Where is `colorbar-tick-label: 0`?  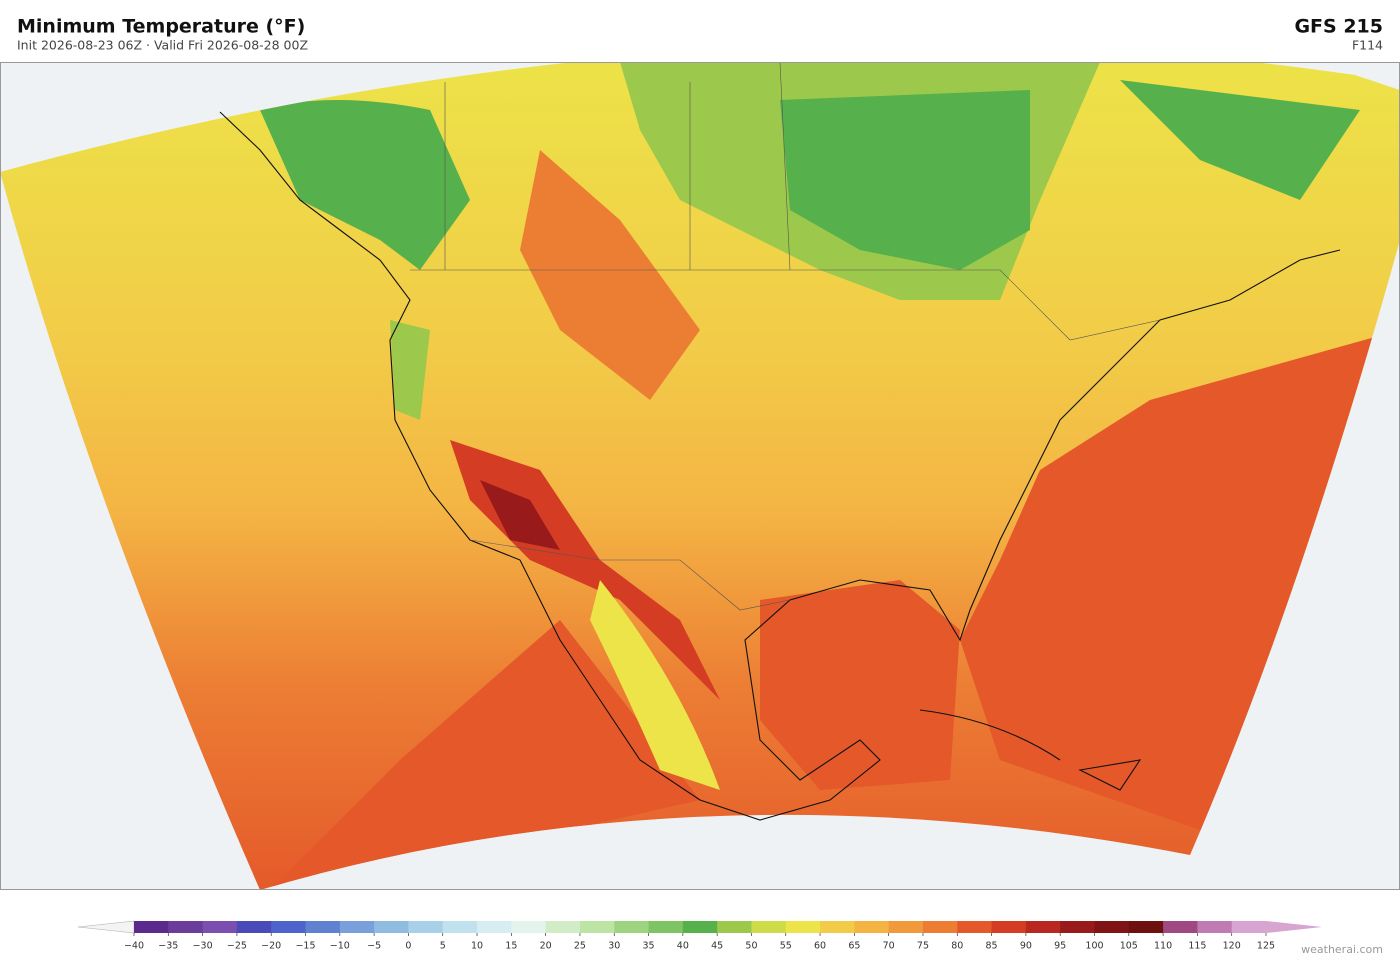 colorbar-tick-label: 0 is located at coordinates (408, 946).